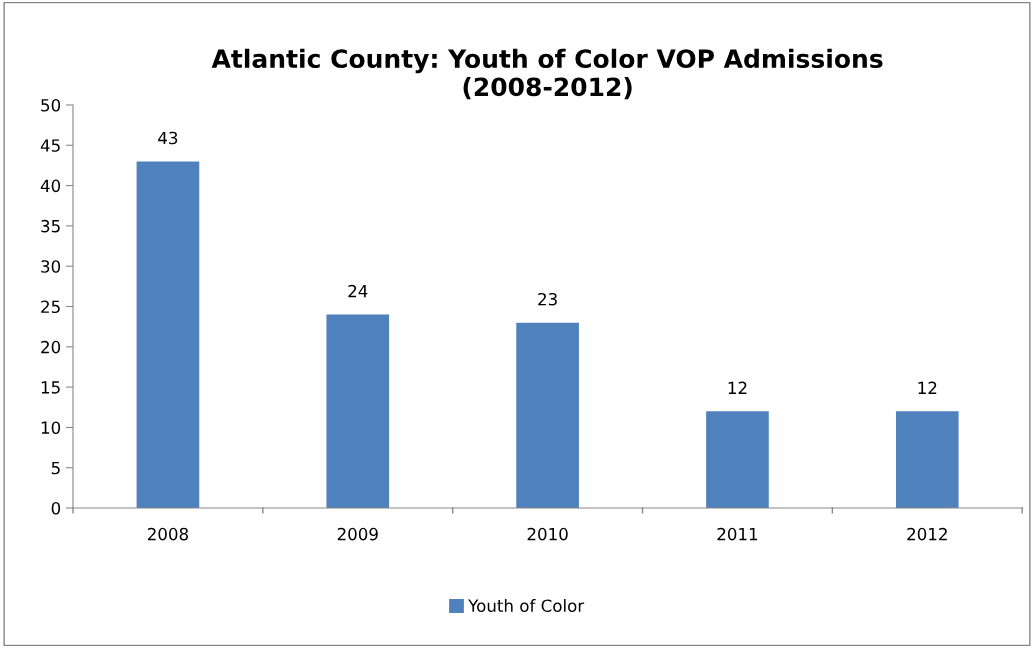 This screenshot has height=648, width=1034. What do you see at coordinates (927, 534) in the screenshot?
I see `x-tick-label: 2012` at bounding box center [927, 534].